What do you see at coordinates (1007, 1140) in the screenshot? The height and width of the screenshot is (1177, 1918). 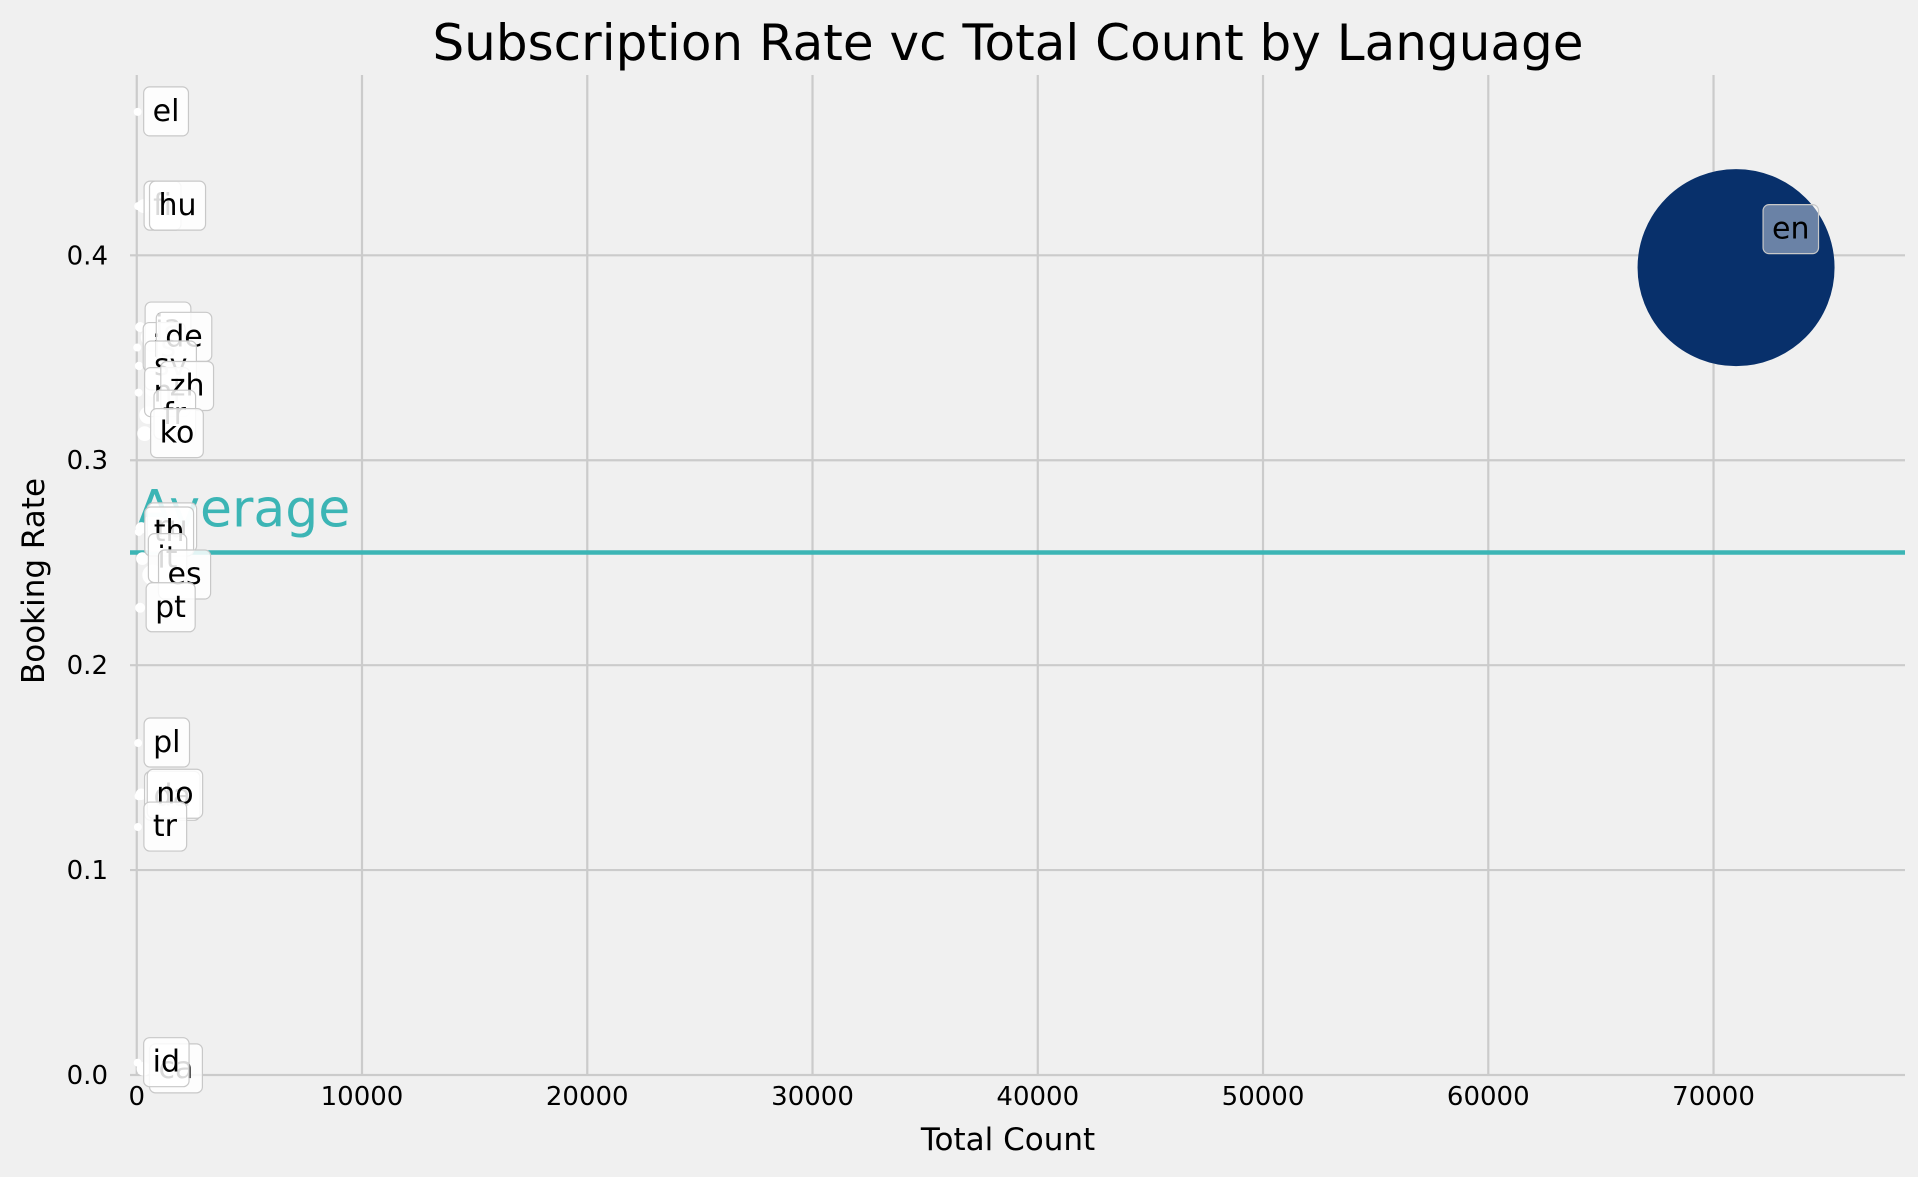 I see `x-axis-label: Total Count` at bounding box center [1007, 1140].